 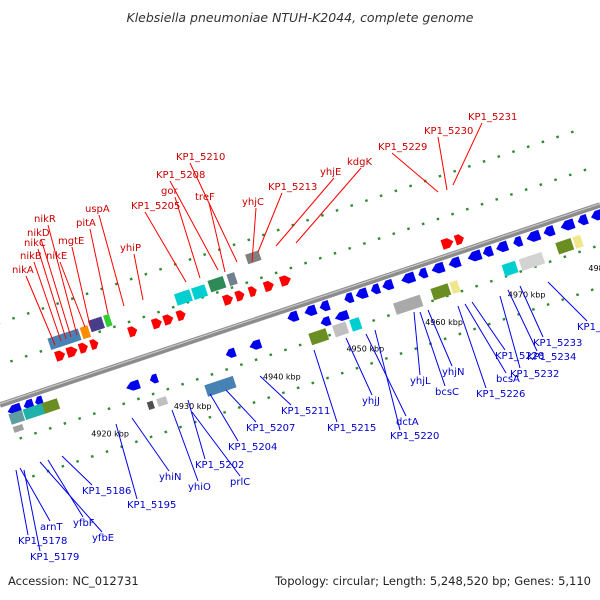 What do you see at coordinates (110, 434) in the screenshot?
I see `tick-label: 4920 kbp` at bounding box center [110, 434].